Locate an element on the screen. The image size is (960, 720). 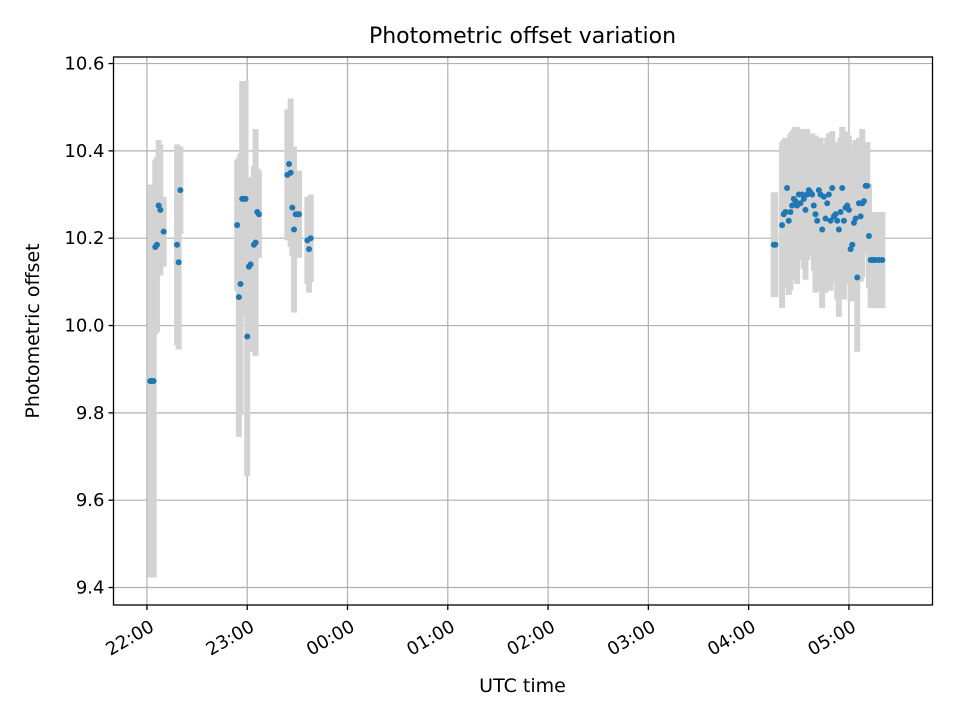
y-tick-label: 9.6 is located at coordinates (90, 500).